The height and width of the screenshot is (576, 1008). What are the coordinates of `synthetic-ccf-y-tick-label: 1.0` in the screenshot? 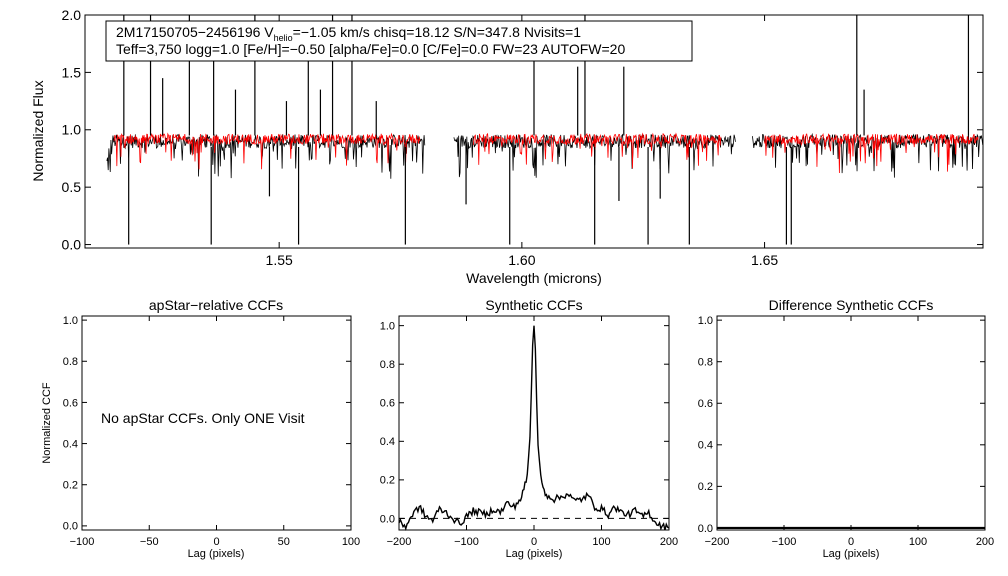 It's located at (387, 326).